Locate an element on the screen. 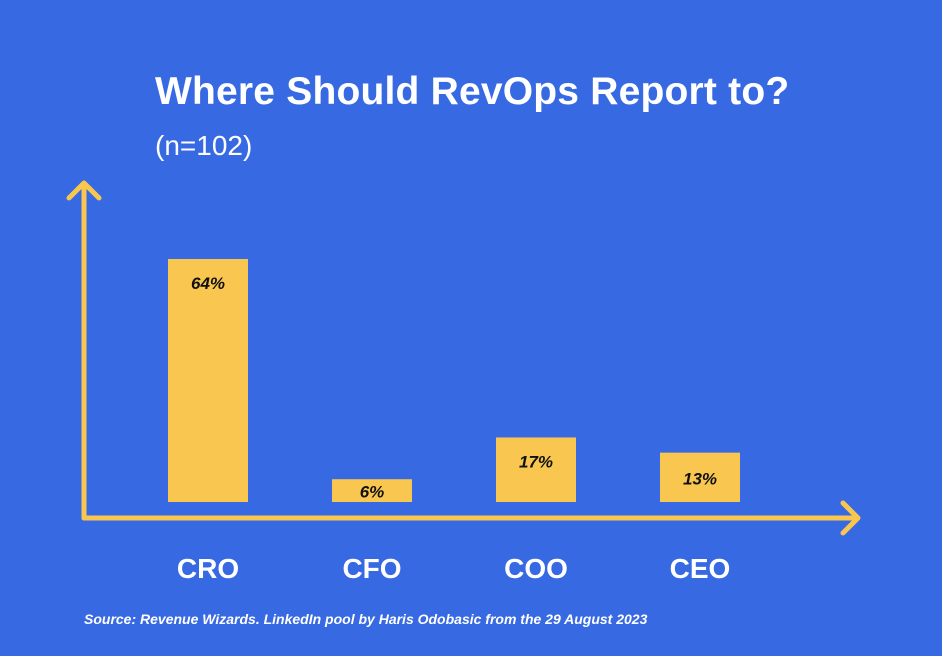  chart-category-labels: CRO CFO COO CEO is located at coordinates (453, 568).